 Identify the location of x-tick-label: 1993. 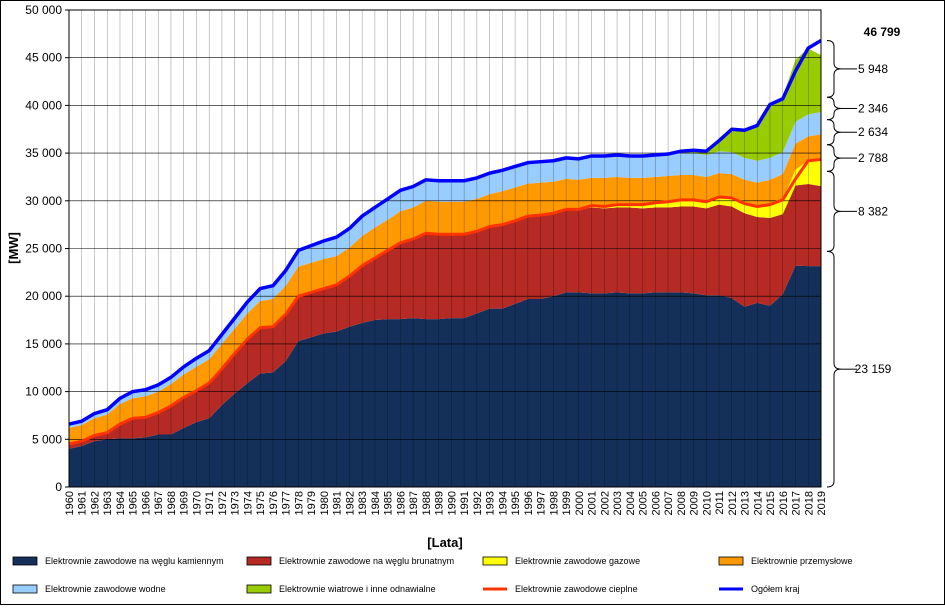
(491, 503).